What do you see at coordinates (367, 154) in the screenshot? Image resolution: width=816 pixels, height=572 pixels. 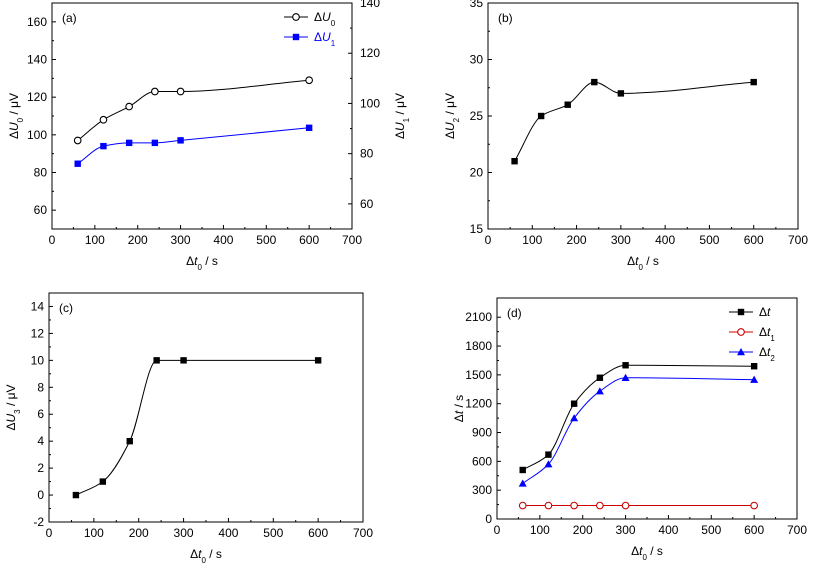 I see `y2-tick-label: 80` at bounding box center [367, 154].